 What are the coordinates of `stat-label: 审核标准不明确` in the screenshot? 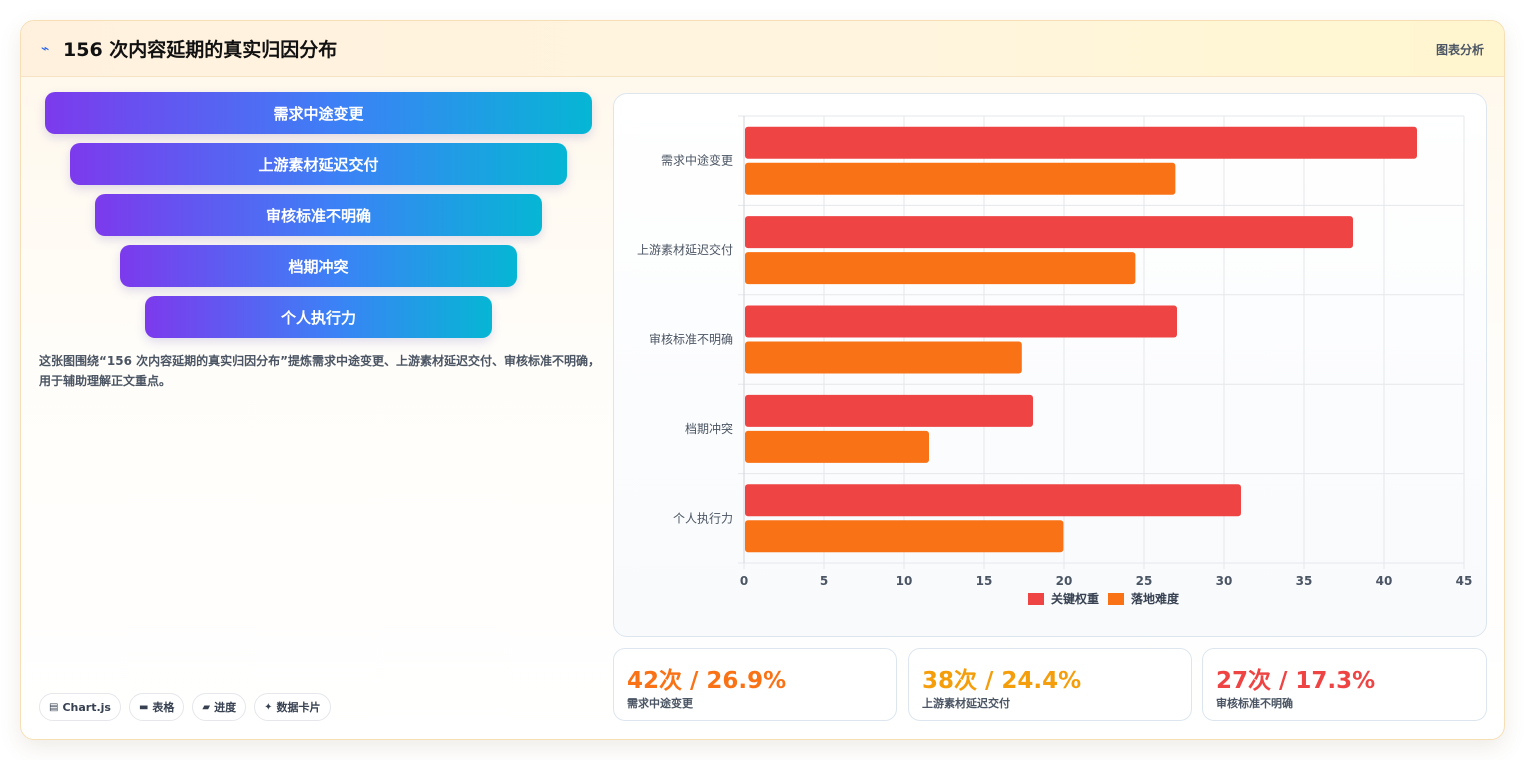 It's located at (1254, 703).